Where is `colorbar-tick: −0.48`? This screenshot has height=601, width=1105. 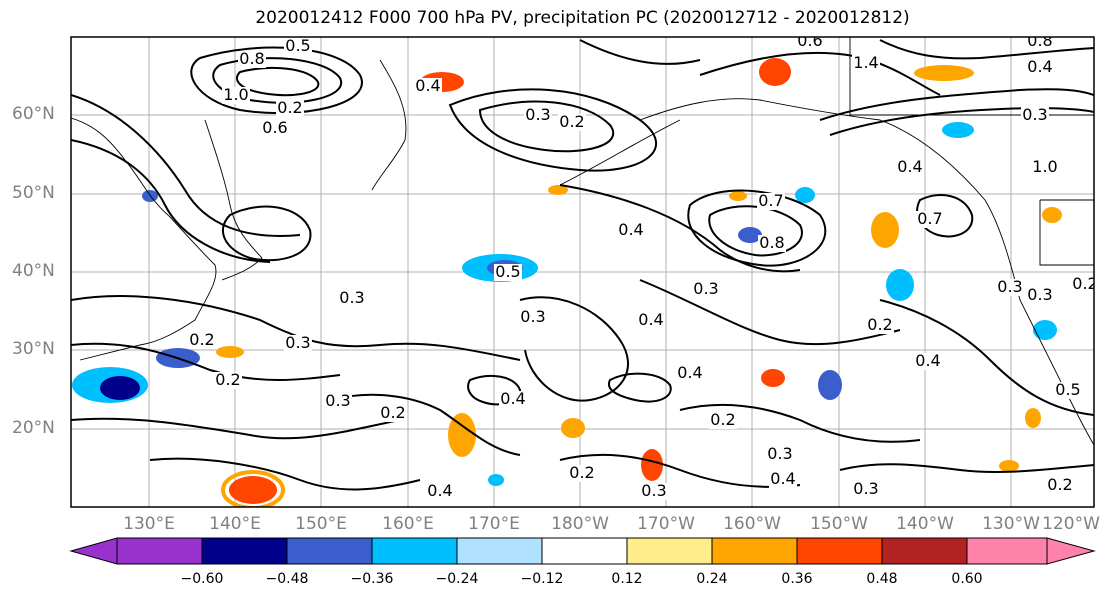 colorbar-tick: −0.48 is located at coordinates (287, 579).